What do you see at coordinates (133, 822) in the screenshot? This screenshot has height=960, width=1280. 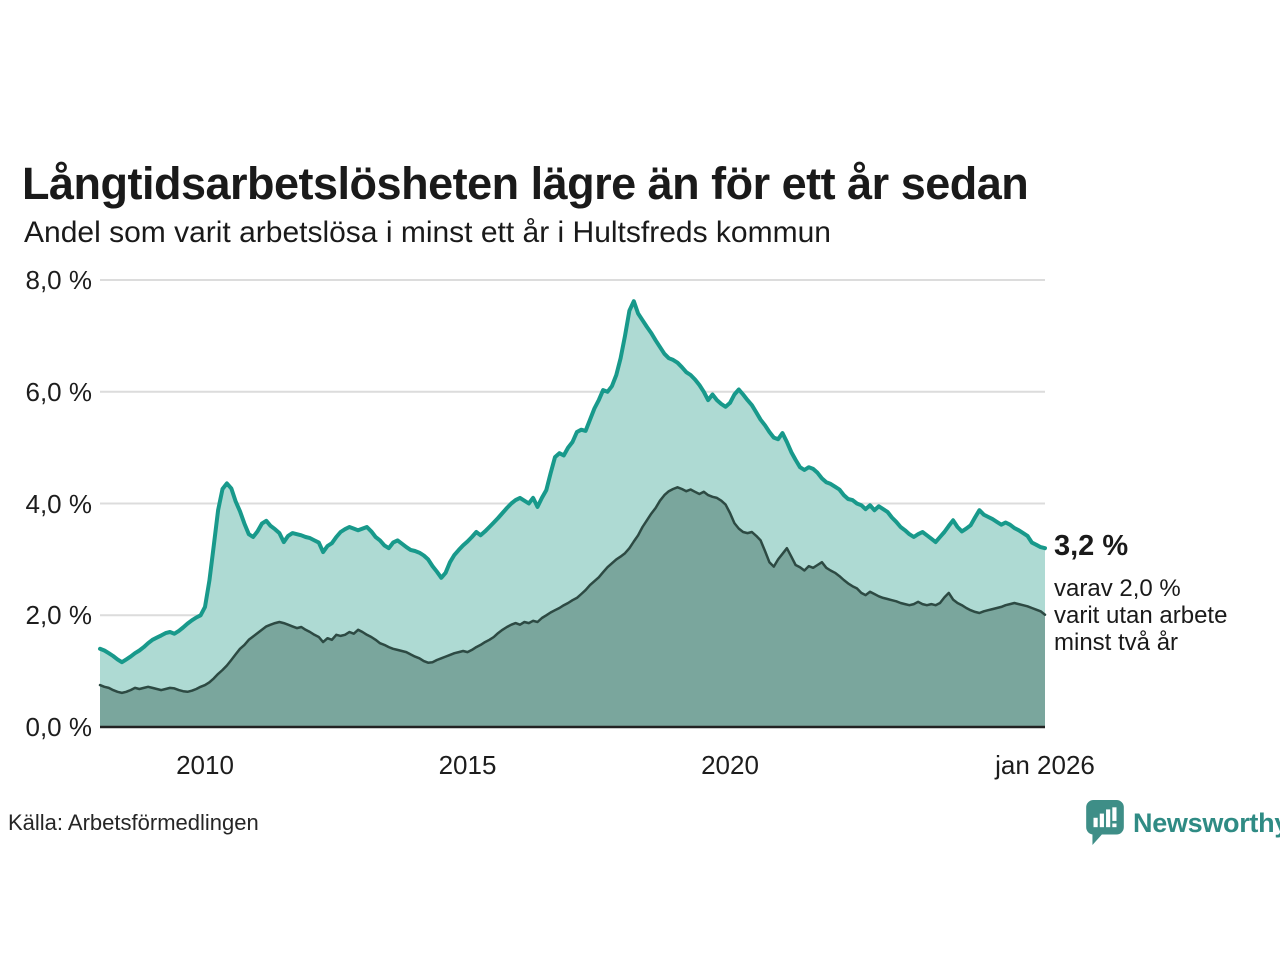 I see `source-credit: Källa: Arbetsförmedlingen` at bounding box center [133, 822].